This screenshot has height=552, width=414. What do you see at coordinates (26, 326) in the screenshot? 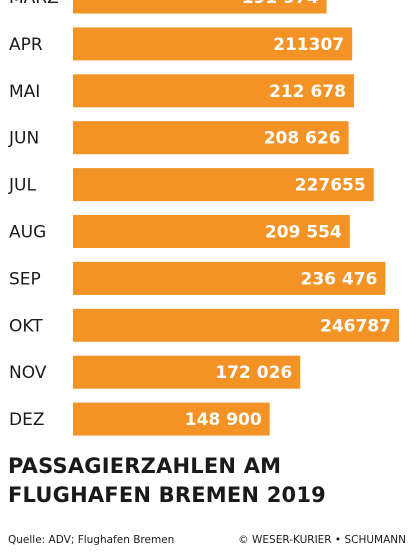
I see `month-label: OKT` at bounding box center [26, 326].